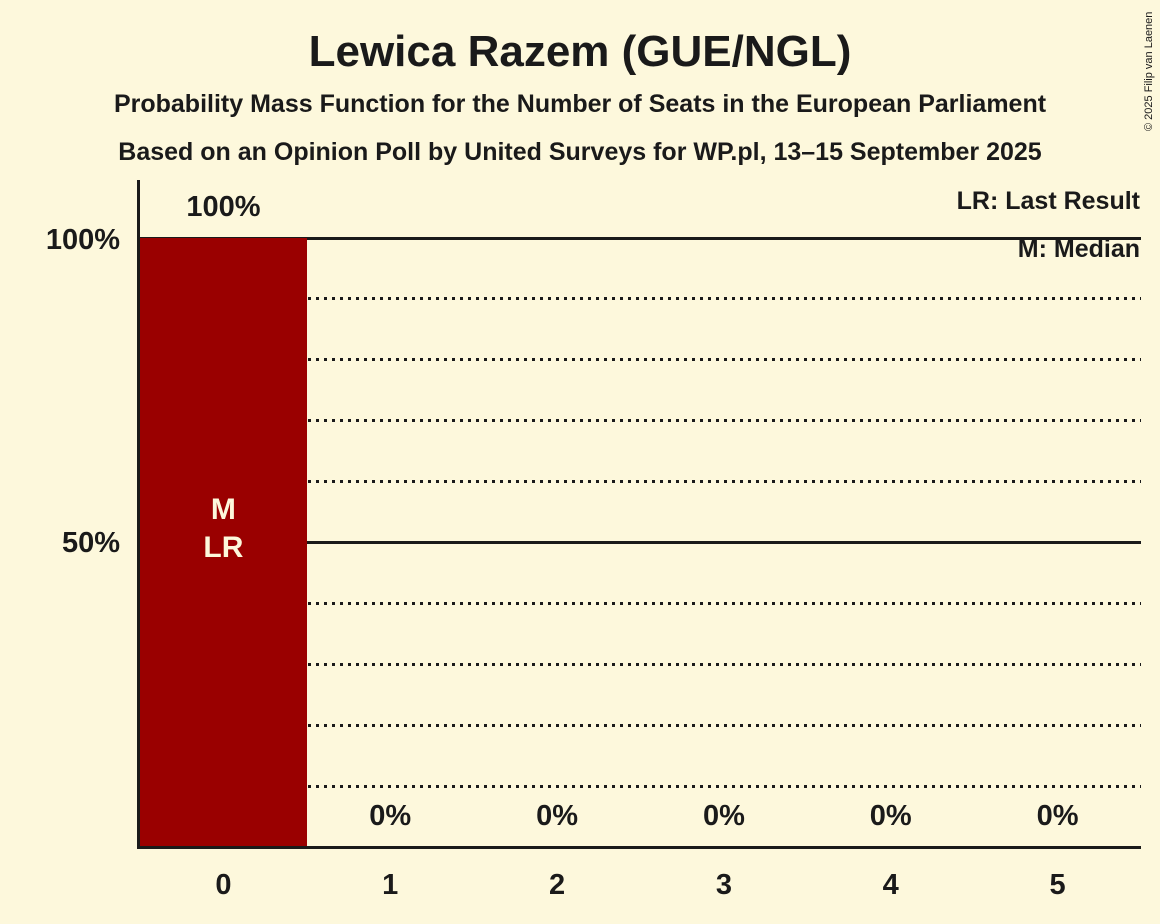 The height and width of the screenshot is (924, 1160). What do you see at coordinates (390, 816) in the screenshot?
I see `bar-value-label-1: 0%` at bounding box center [390, 816].